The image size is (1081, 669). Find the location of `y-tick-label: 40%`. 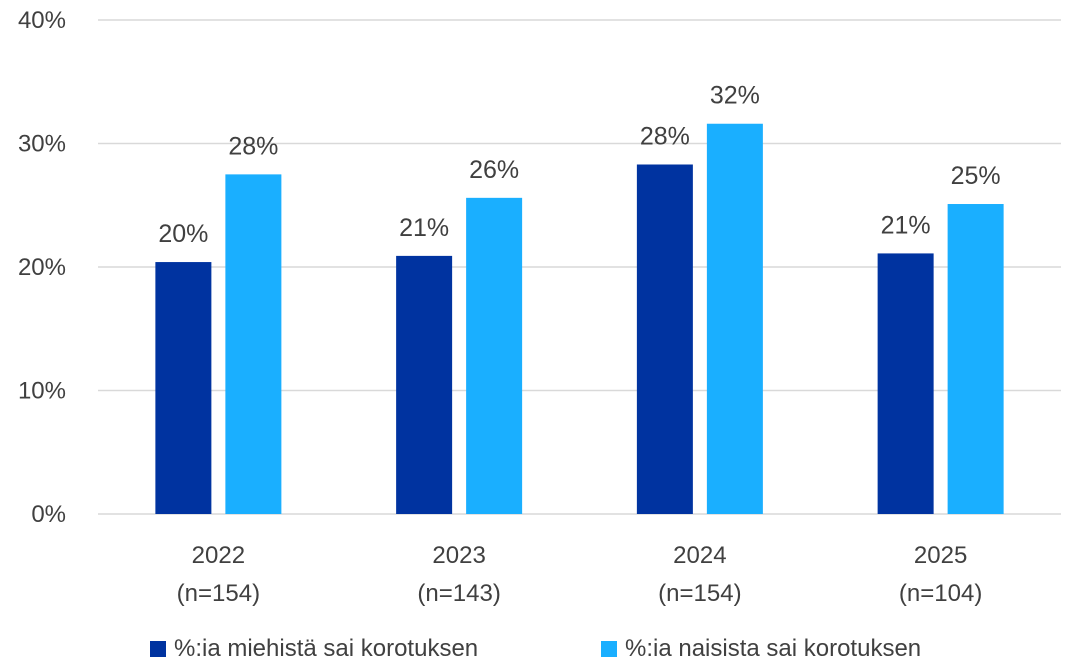

y-tick-label: 40% is located at coordinates (42, 20).